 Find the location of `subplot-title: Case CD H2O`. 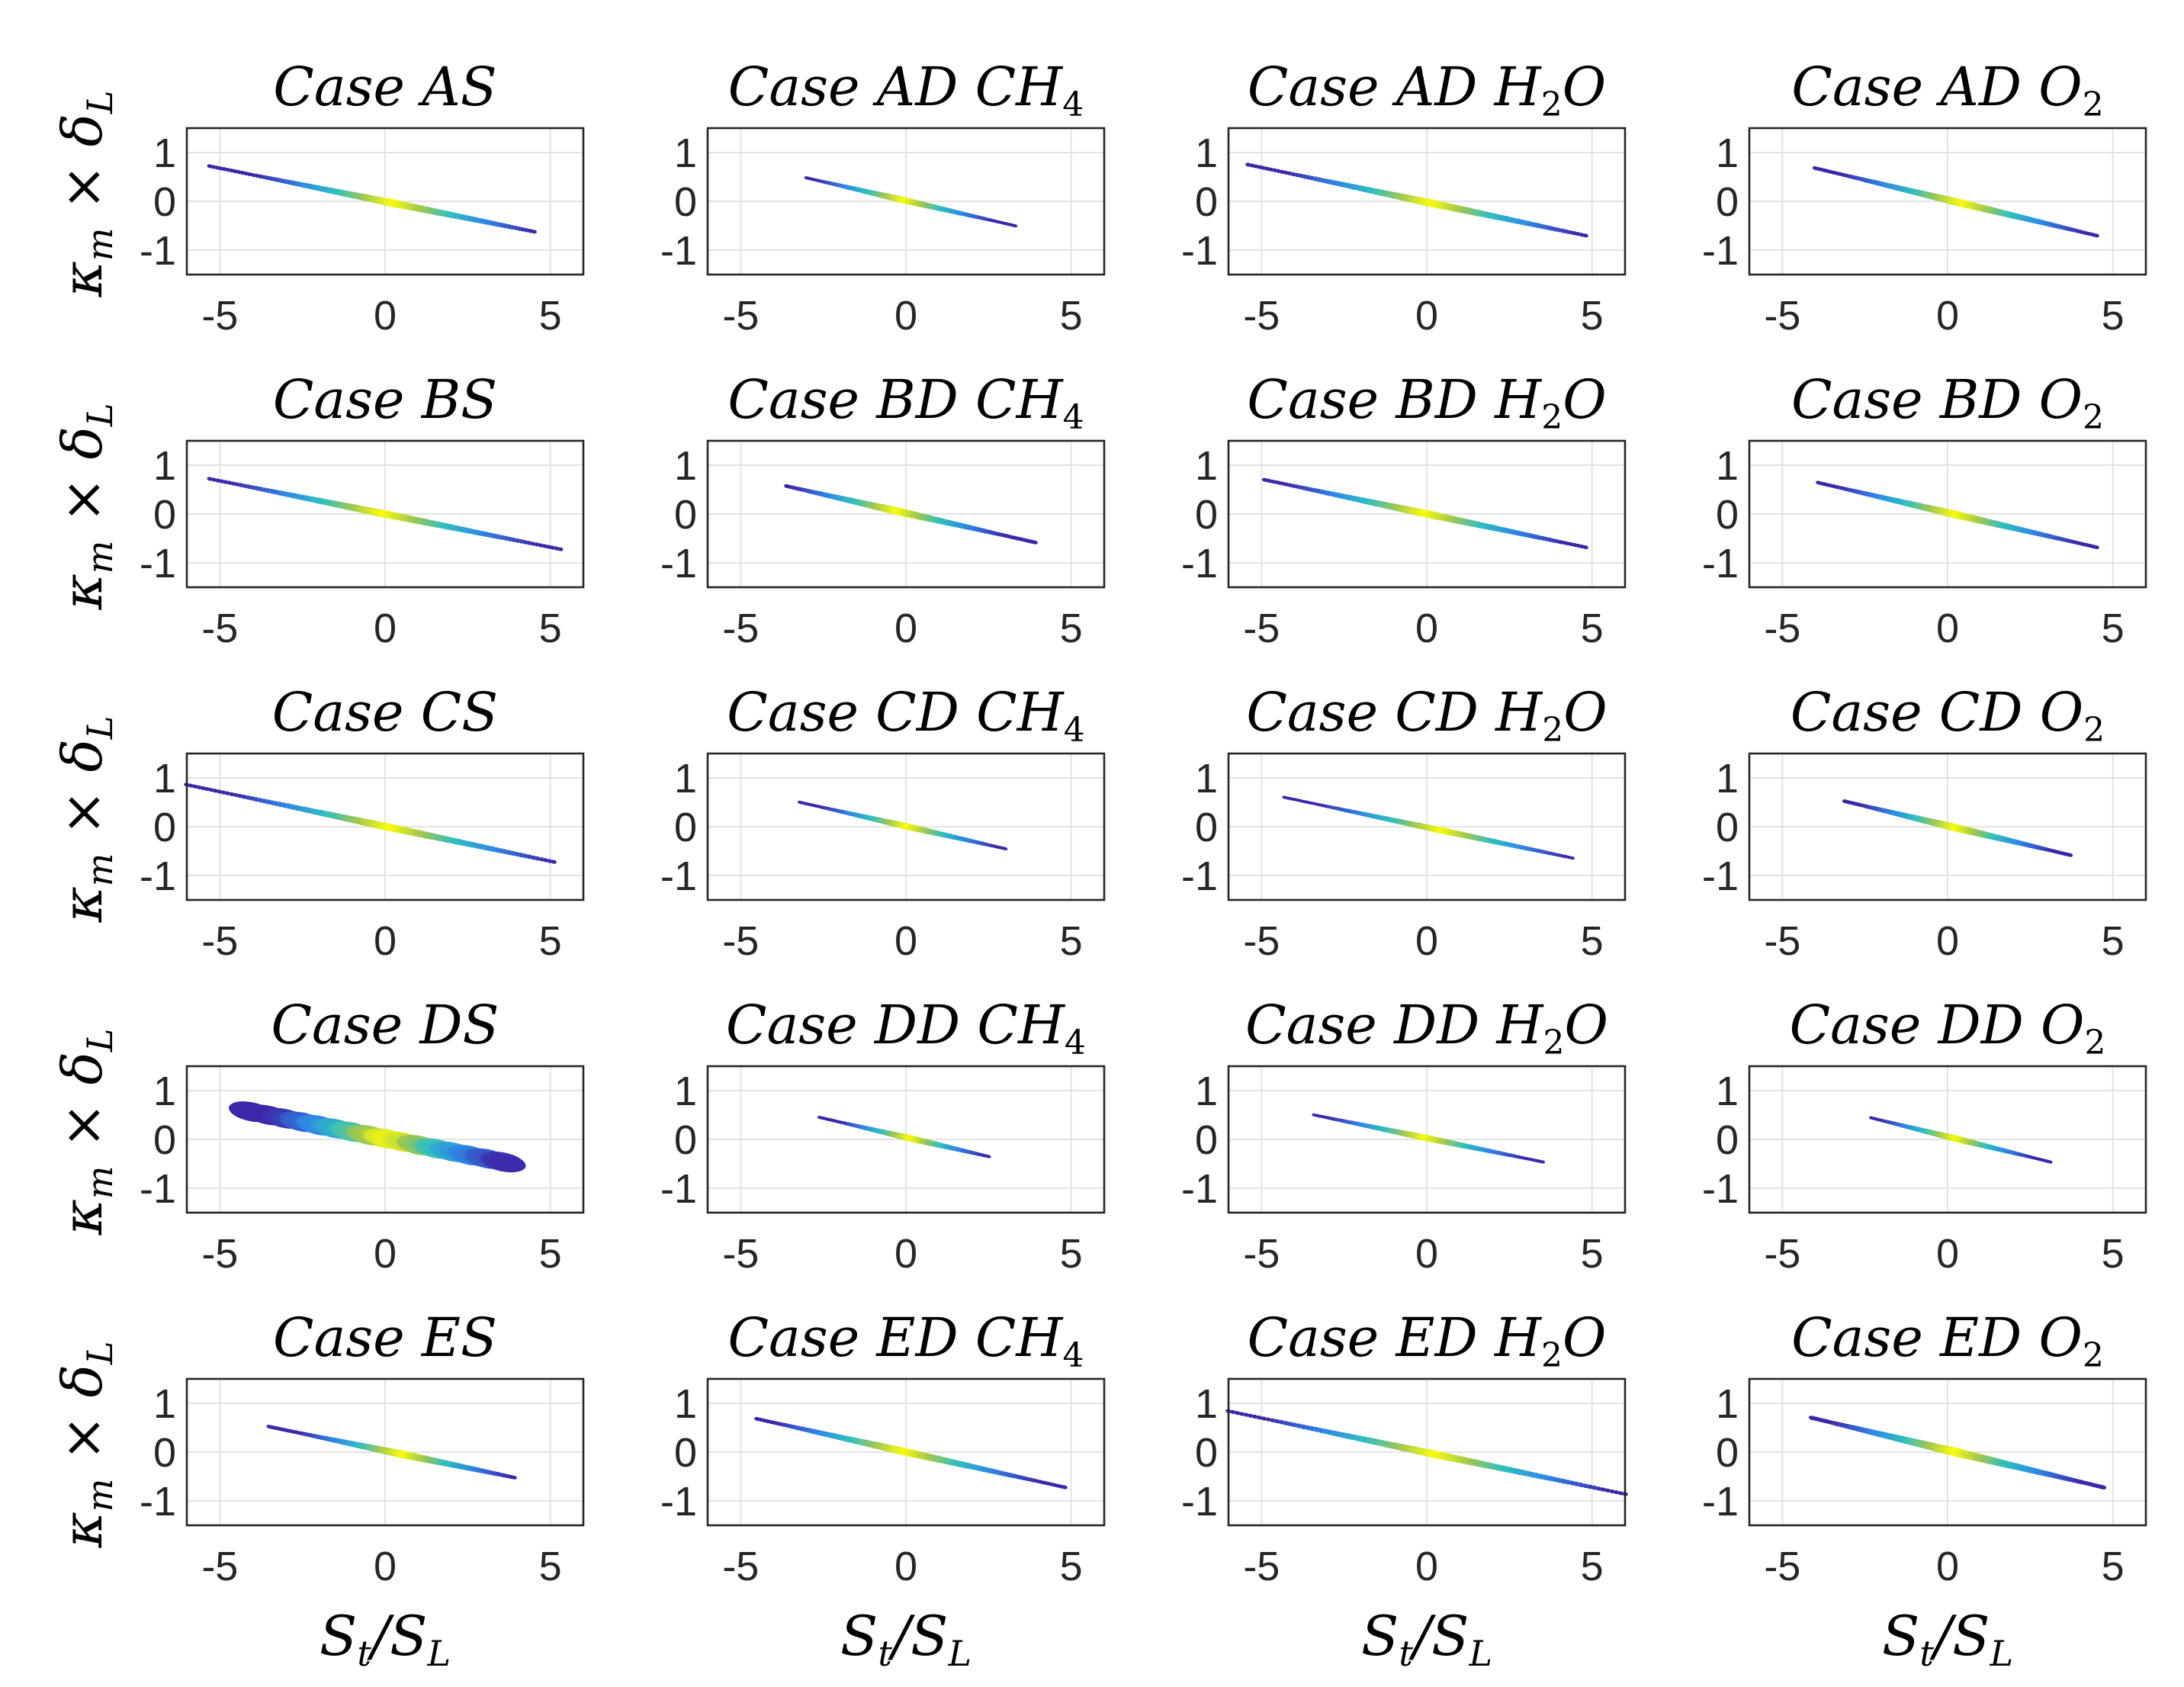

subplot-title: Case CD H2O is located at coordinates (1426, 715).